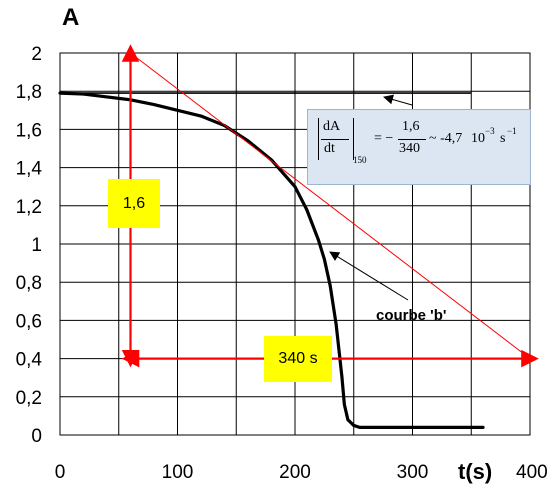 The image size is (554, 500). Describe the element at coordinates (60, 472) in the screenshot. I see `x-tick-label: 0` at that location.